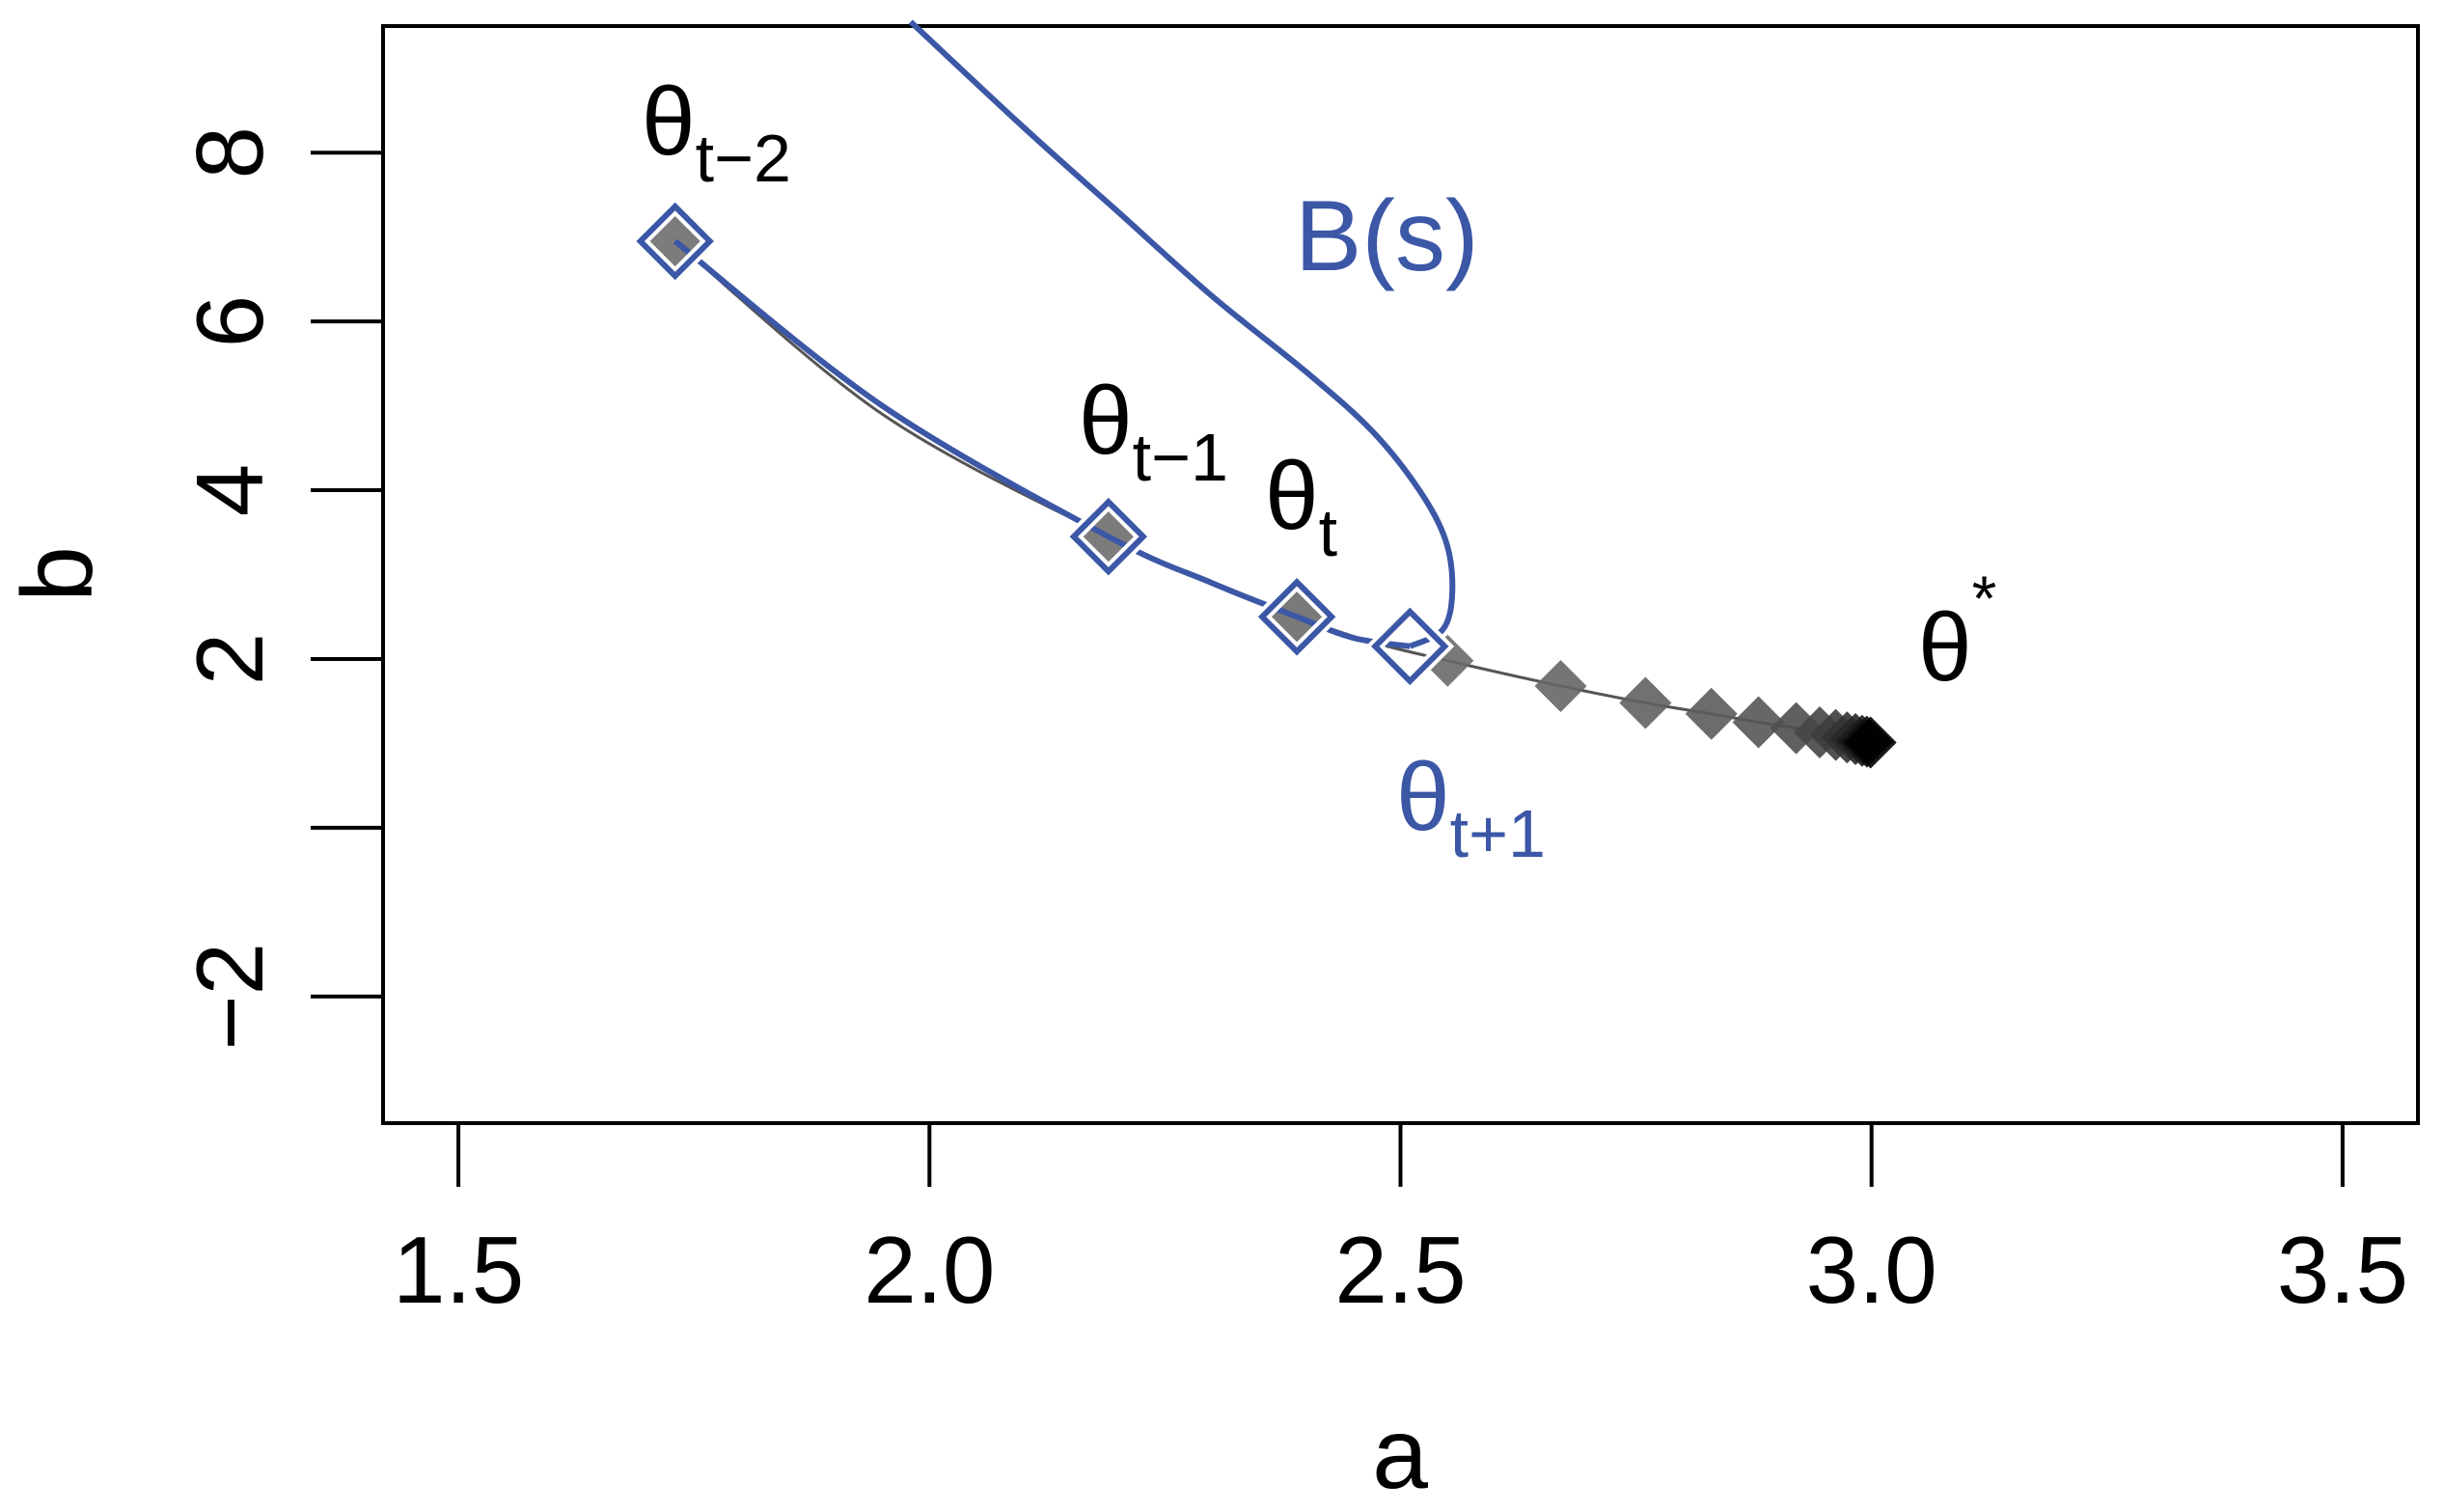  I want to click on label-theta-t: θt, so click(1301, 506).